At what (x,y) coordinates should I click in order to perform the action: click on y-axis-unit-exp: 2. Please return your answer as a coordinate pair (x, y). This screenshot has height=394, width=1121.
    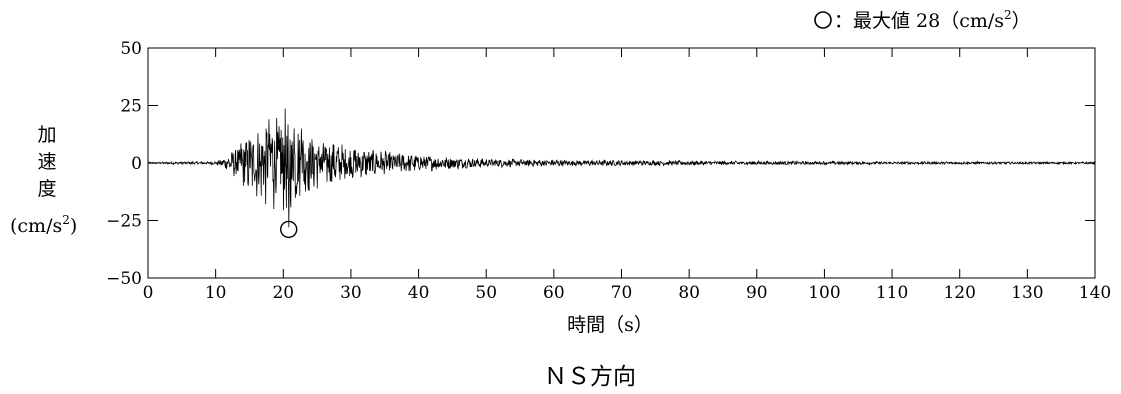
    Looking at the image, I should click on (66, 220).